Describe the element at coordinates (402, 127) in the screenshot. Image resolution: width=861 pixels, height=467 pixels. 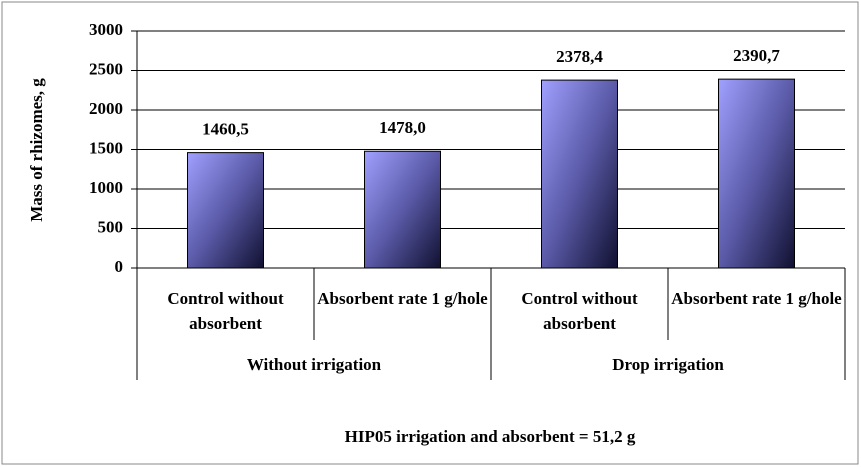
I see `value-label: 1478,0` at that location.